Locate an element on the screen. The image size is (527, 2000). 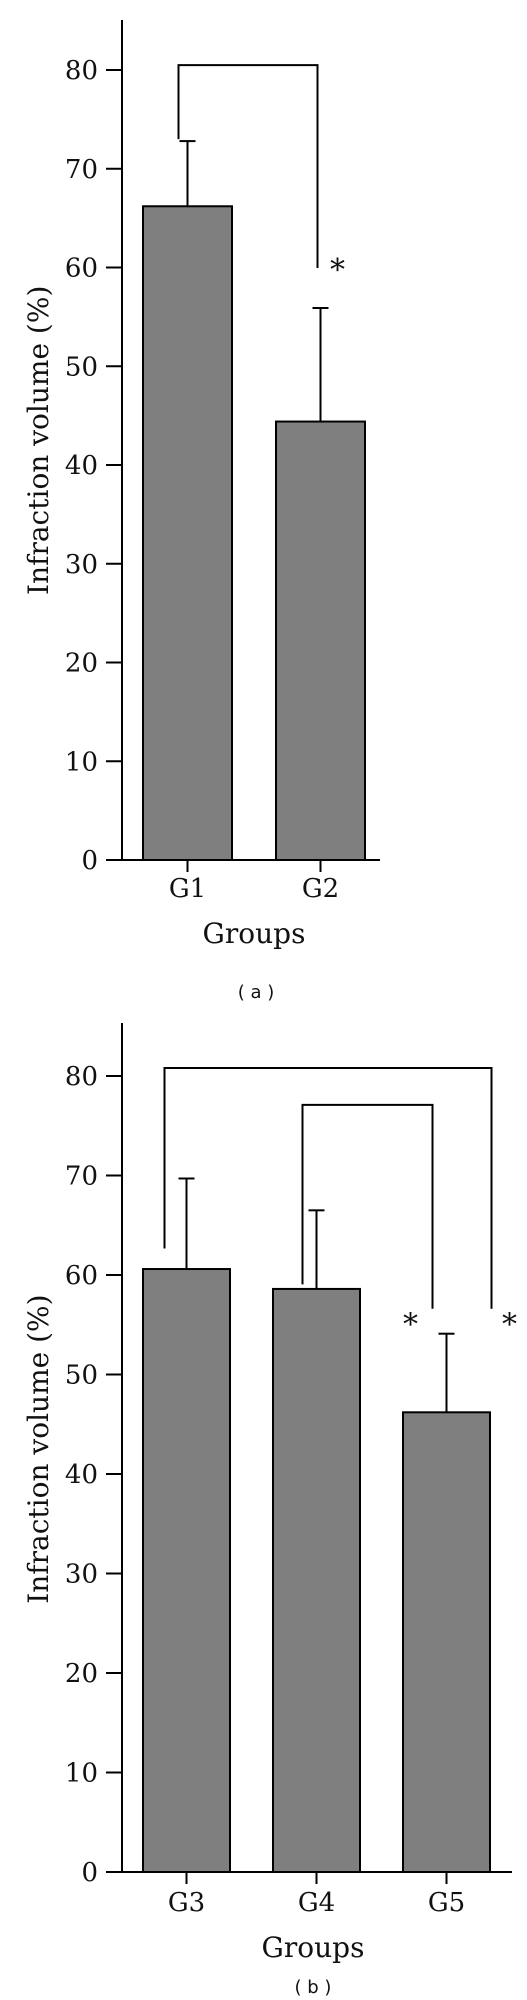
x-tick-label: G1 is located at coordinates (187, 889).